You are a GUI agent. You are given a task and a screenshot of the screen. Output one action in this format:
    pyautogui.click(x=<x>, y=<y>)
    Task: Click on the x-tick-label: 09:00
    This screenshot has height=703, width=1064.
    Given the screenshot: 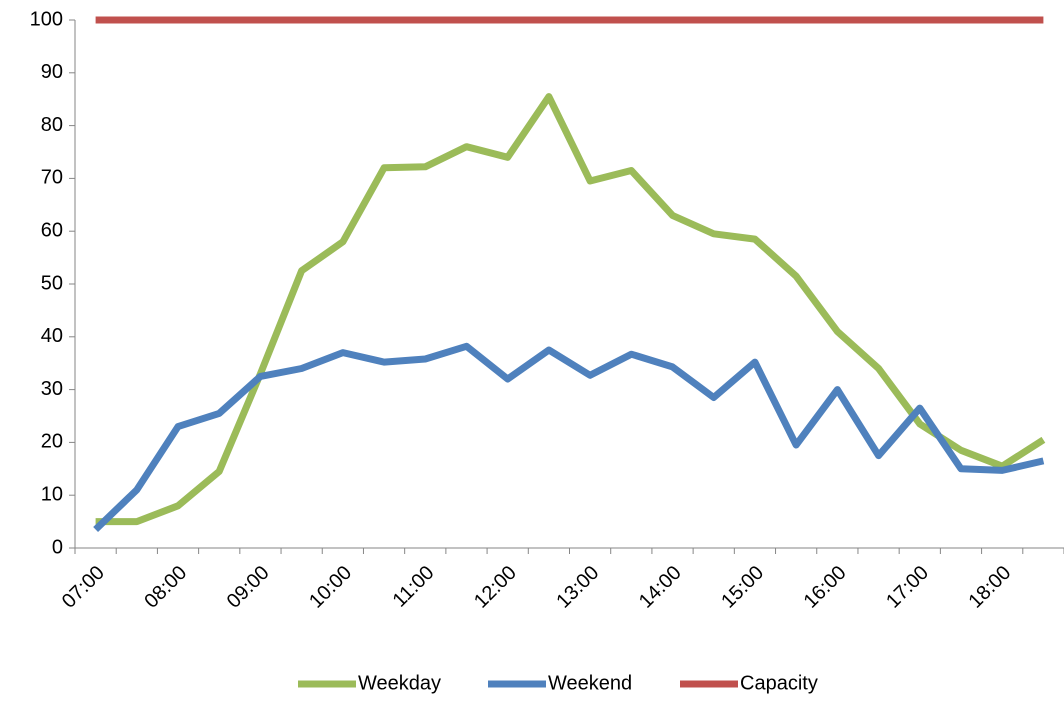 What is the action you would take?
    pyautogui.click(x=248, y=587)
    